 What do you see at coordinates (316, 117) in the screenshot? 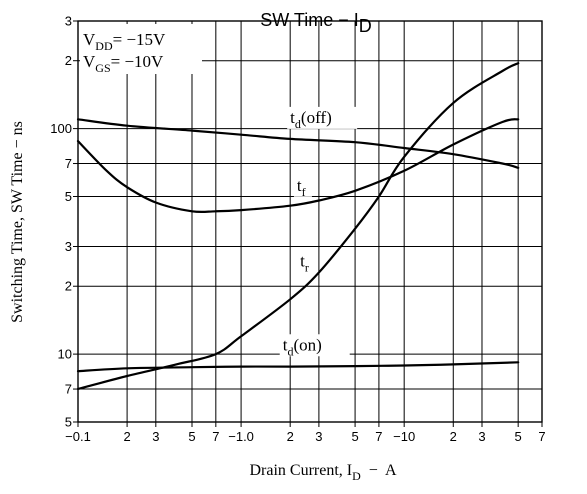
I see `series-label-tail: (off)` at bounding box center [316, 117].